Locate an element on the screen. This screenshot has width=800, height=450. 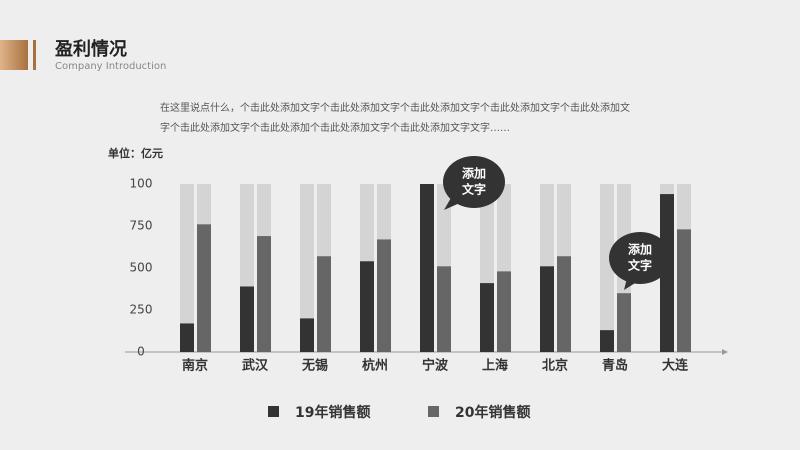
x-tick-label: 无锡 is located at coordinates (314, 366).